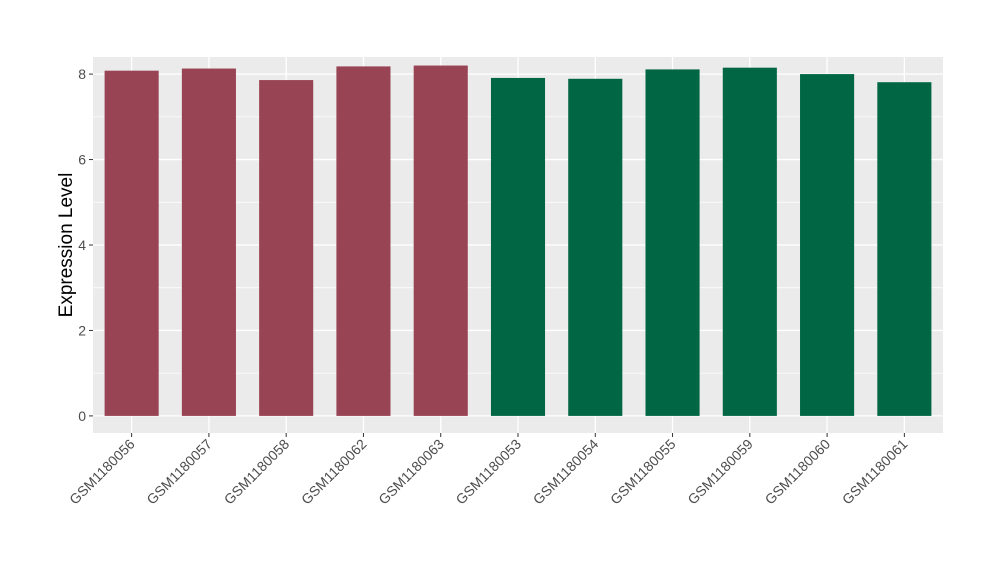  I want to click on x-tick-label: GSM1180059, so click(720, 472).